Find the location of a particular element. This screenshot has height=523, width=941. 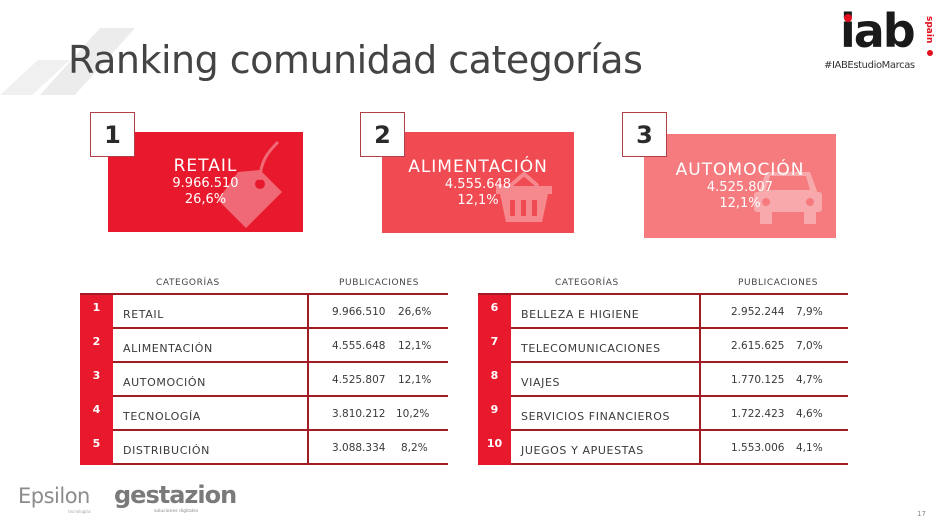

top-card-2: 2 ALIMENTACIÓN 4.555.648 12,1% is located at coordinates (470, 173).